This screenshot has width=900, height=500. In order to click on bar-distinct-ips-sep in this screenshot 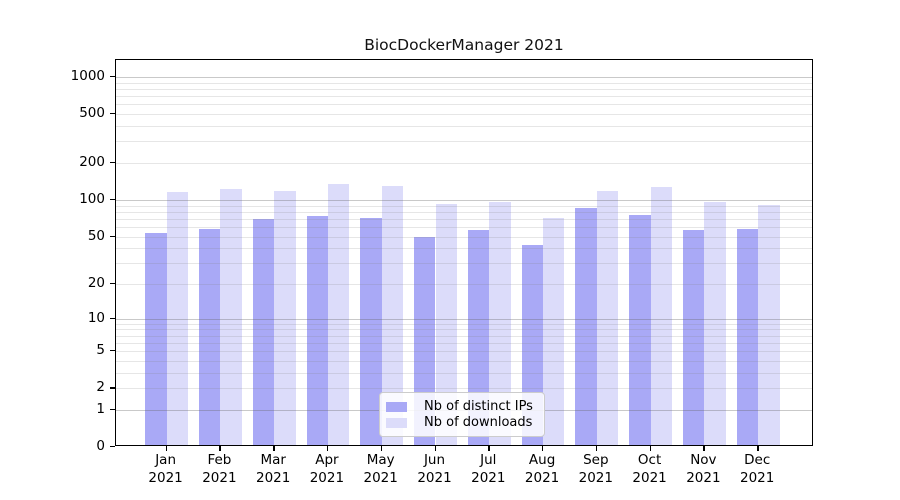, I will do `click(586, 326)`.